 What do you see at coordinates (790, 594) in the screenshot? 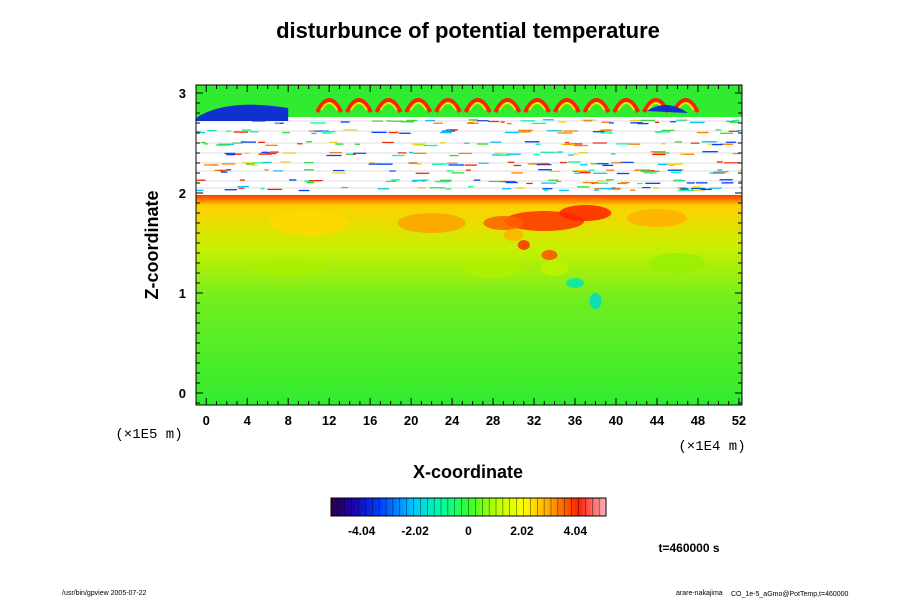
I see `footer-right-sub: CO_1e-5_aGmo@PotTemp,t=460000` at bounding box center [790, 594].